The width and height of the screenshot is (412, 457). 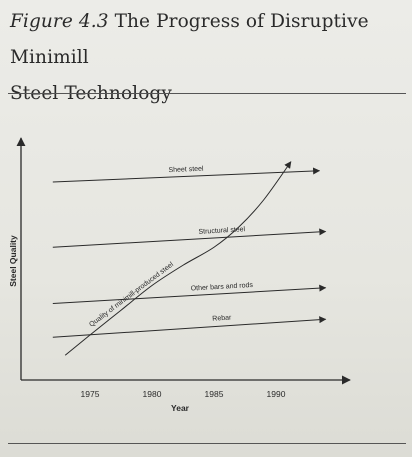 I want to click on series-label: Other bars and rods, so click(x=222, y=287).